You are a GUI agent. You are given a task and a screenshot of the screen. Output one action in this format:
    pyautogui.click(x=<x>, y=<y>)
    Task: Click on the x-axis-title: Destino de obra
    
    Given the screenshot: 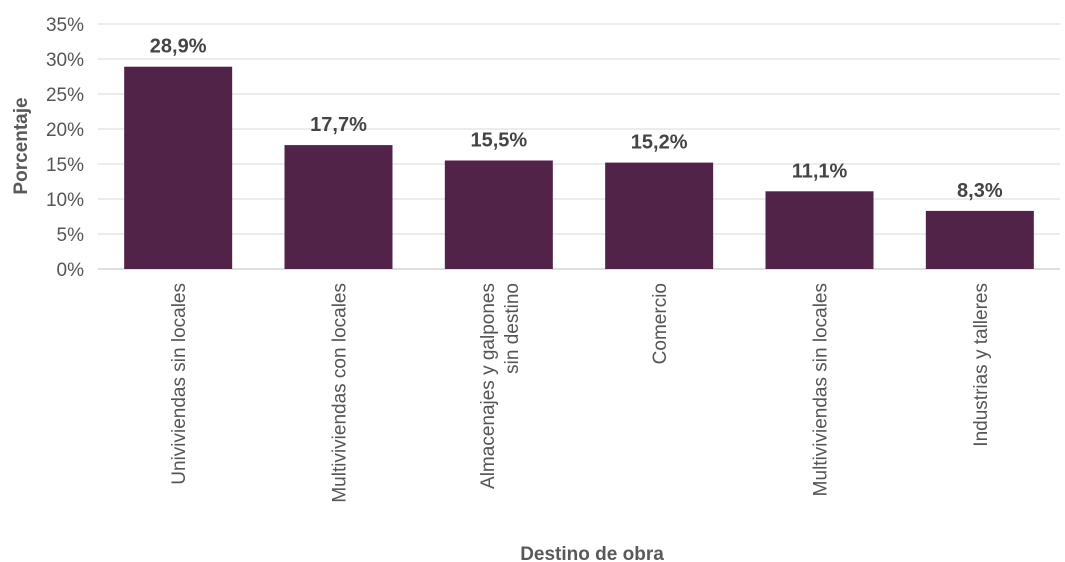 What is the action you would take?
    pyautogui.click(x=592, y=553)
    